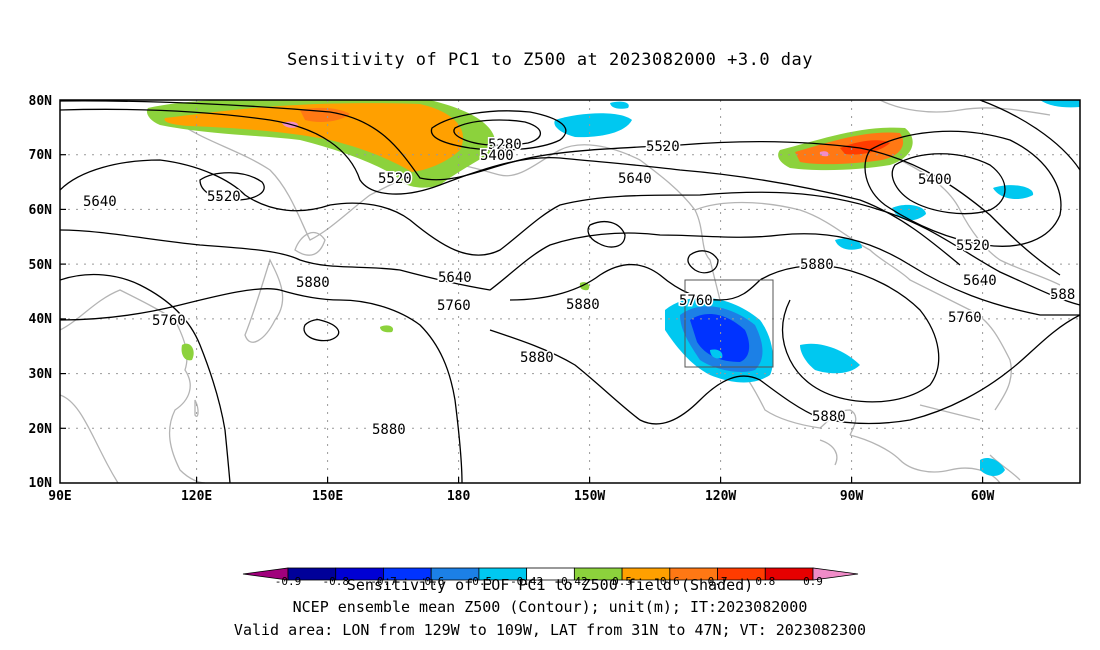 The image size is (1100, 650). What do you see at coordinates (720, 496) in the screenshot?
I see `lon-label: 120W` at bounding box center [720, 496].